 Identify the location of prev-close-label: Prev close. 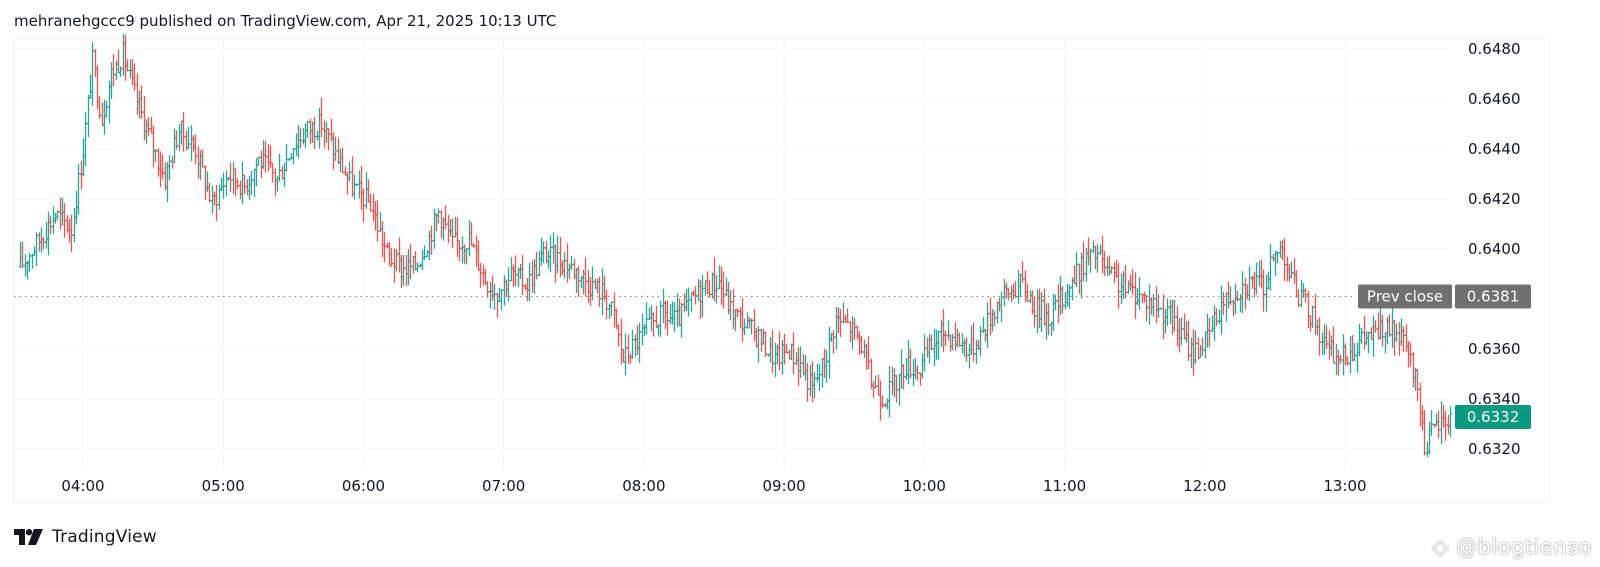
(1405, 297).